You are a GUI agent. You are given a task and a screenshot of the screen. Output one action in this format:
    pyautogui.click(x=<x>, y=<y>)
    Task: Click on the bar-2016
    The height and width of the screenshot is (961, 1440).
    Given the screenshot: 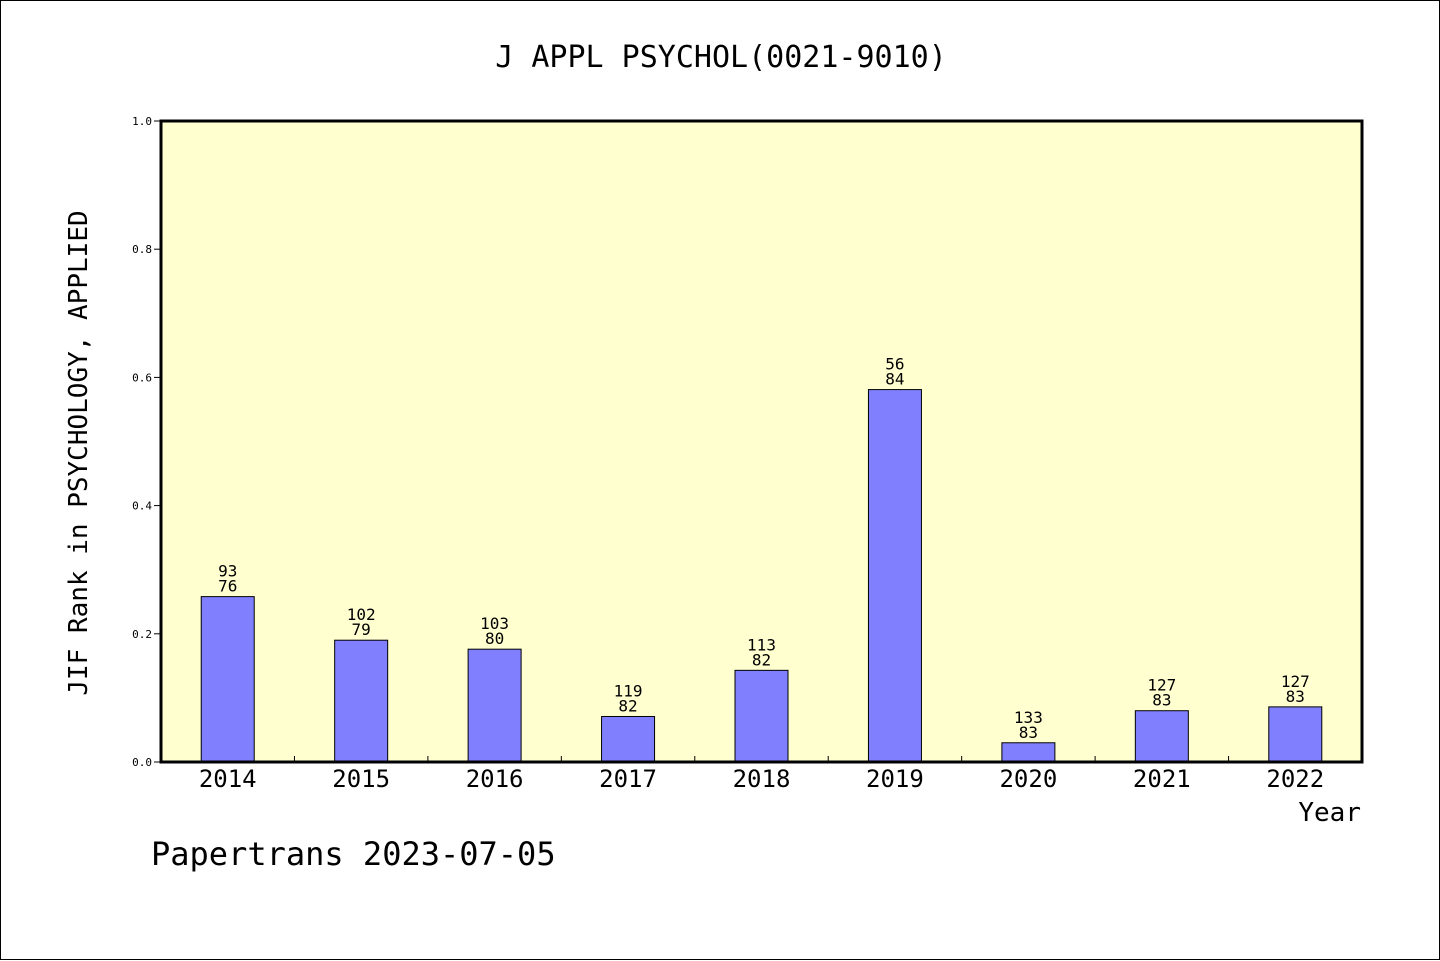 What is the action you would take?
    pyautogui.click(x=494, y=705)
    